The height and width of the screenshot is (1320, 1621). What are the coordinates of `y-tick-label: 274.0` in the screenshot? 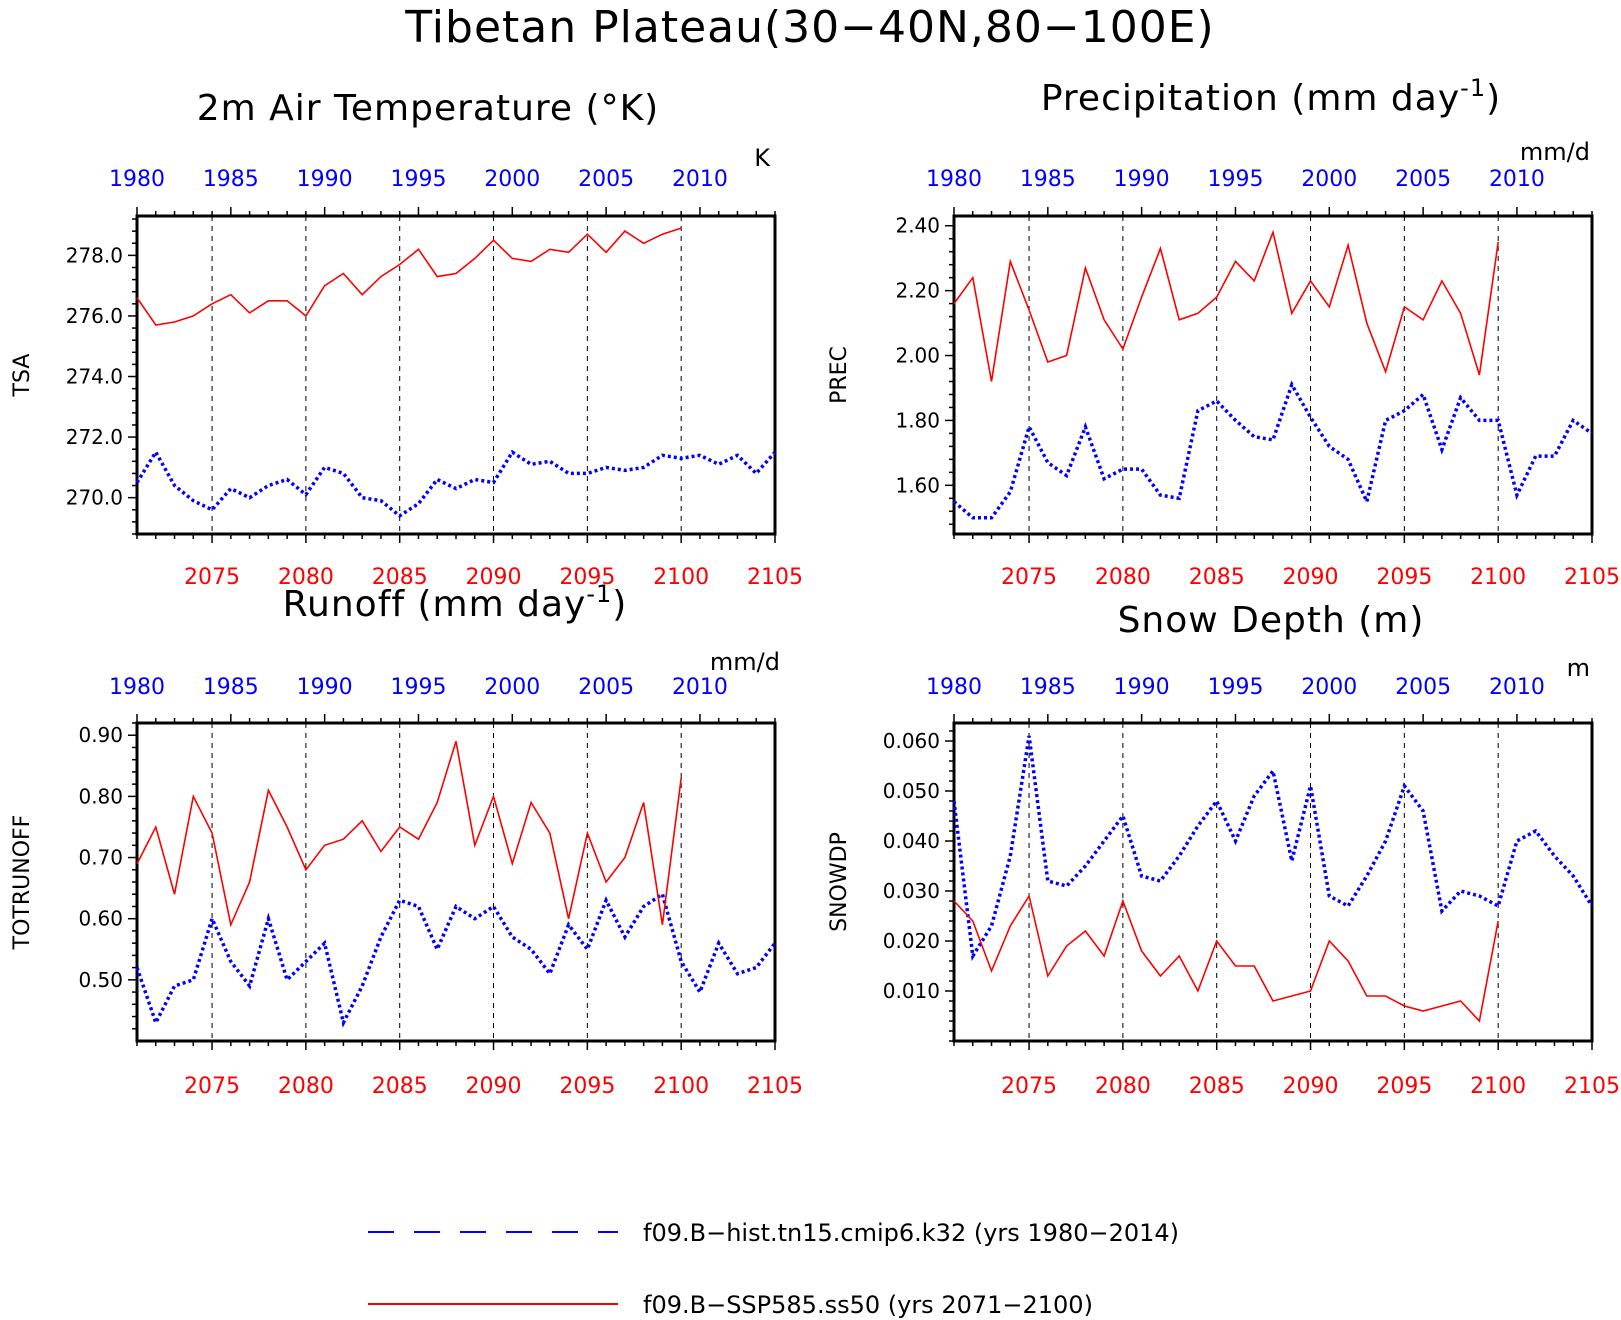 It's located at (94, 377).